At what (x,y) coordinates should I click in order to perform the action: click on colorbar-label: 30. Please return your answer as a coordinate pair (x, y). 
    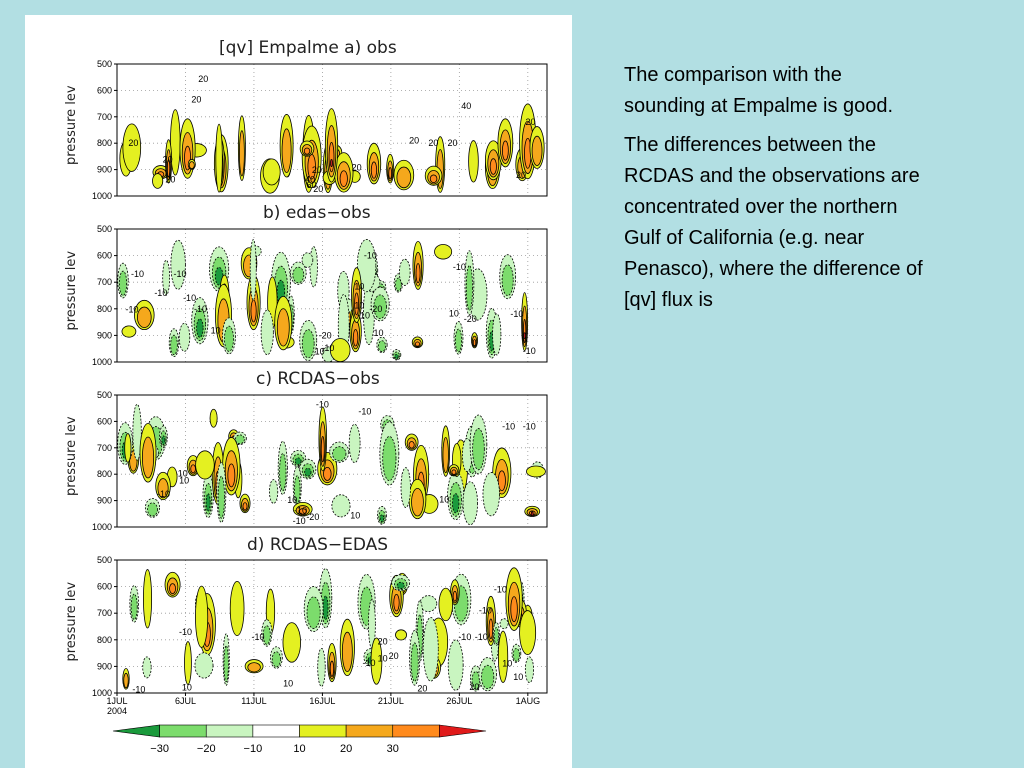
    Looking at the image, I should click on (393, 749).